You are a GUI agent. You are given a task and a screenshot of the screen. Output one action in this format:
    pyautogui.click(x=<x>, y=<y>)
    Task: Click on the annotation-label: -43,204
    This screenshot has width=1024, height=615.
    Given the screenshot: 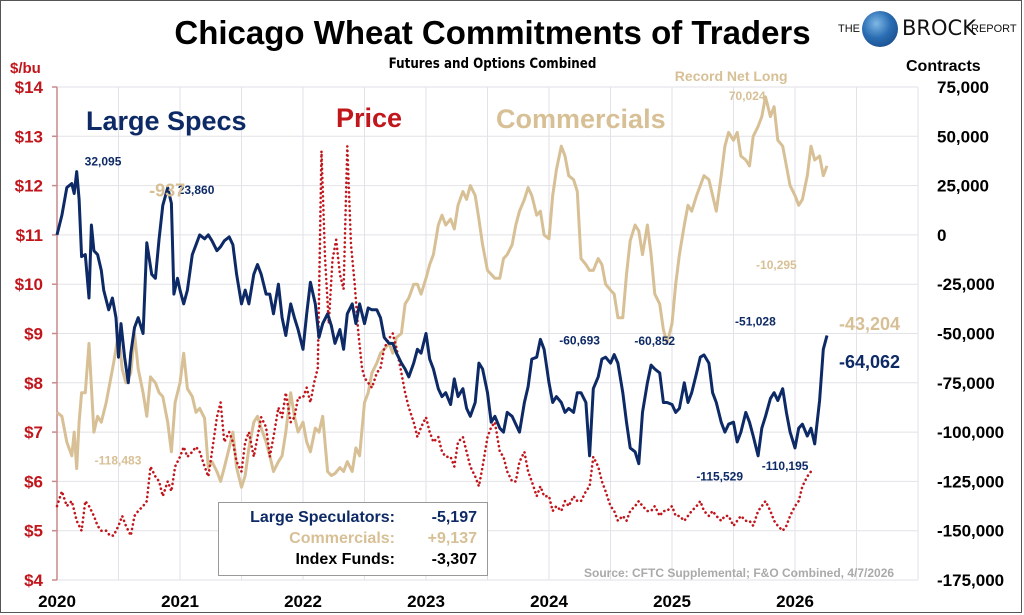 What is the action you would take?
    pyautogui.click(x=869, y=324)
    